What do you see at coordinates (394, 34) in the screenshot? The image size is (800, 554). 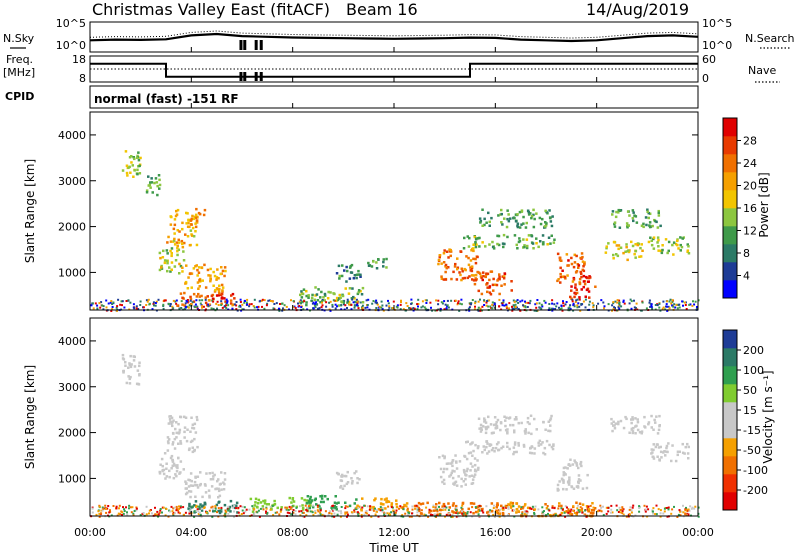 I see `nsearch-line` at bounding box center [394, 34].